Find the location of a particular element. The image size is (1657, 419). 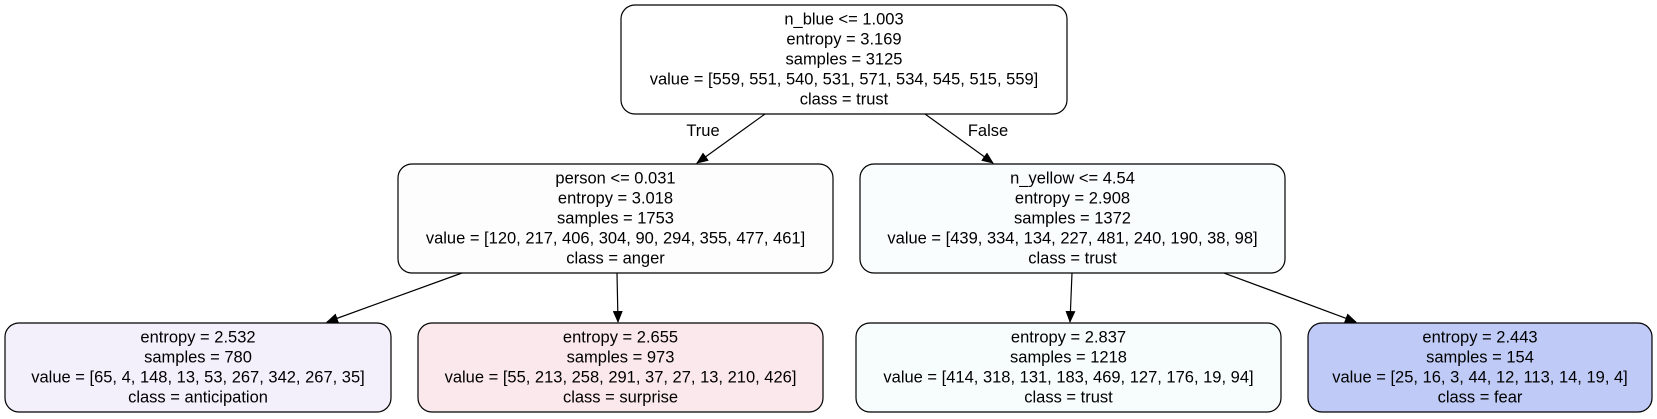

node-line: person <= 0.031 is located at coordinates (615, 179).